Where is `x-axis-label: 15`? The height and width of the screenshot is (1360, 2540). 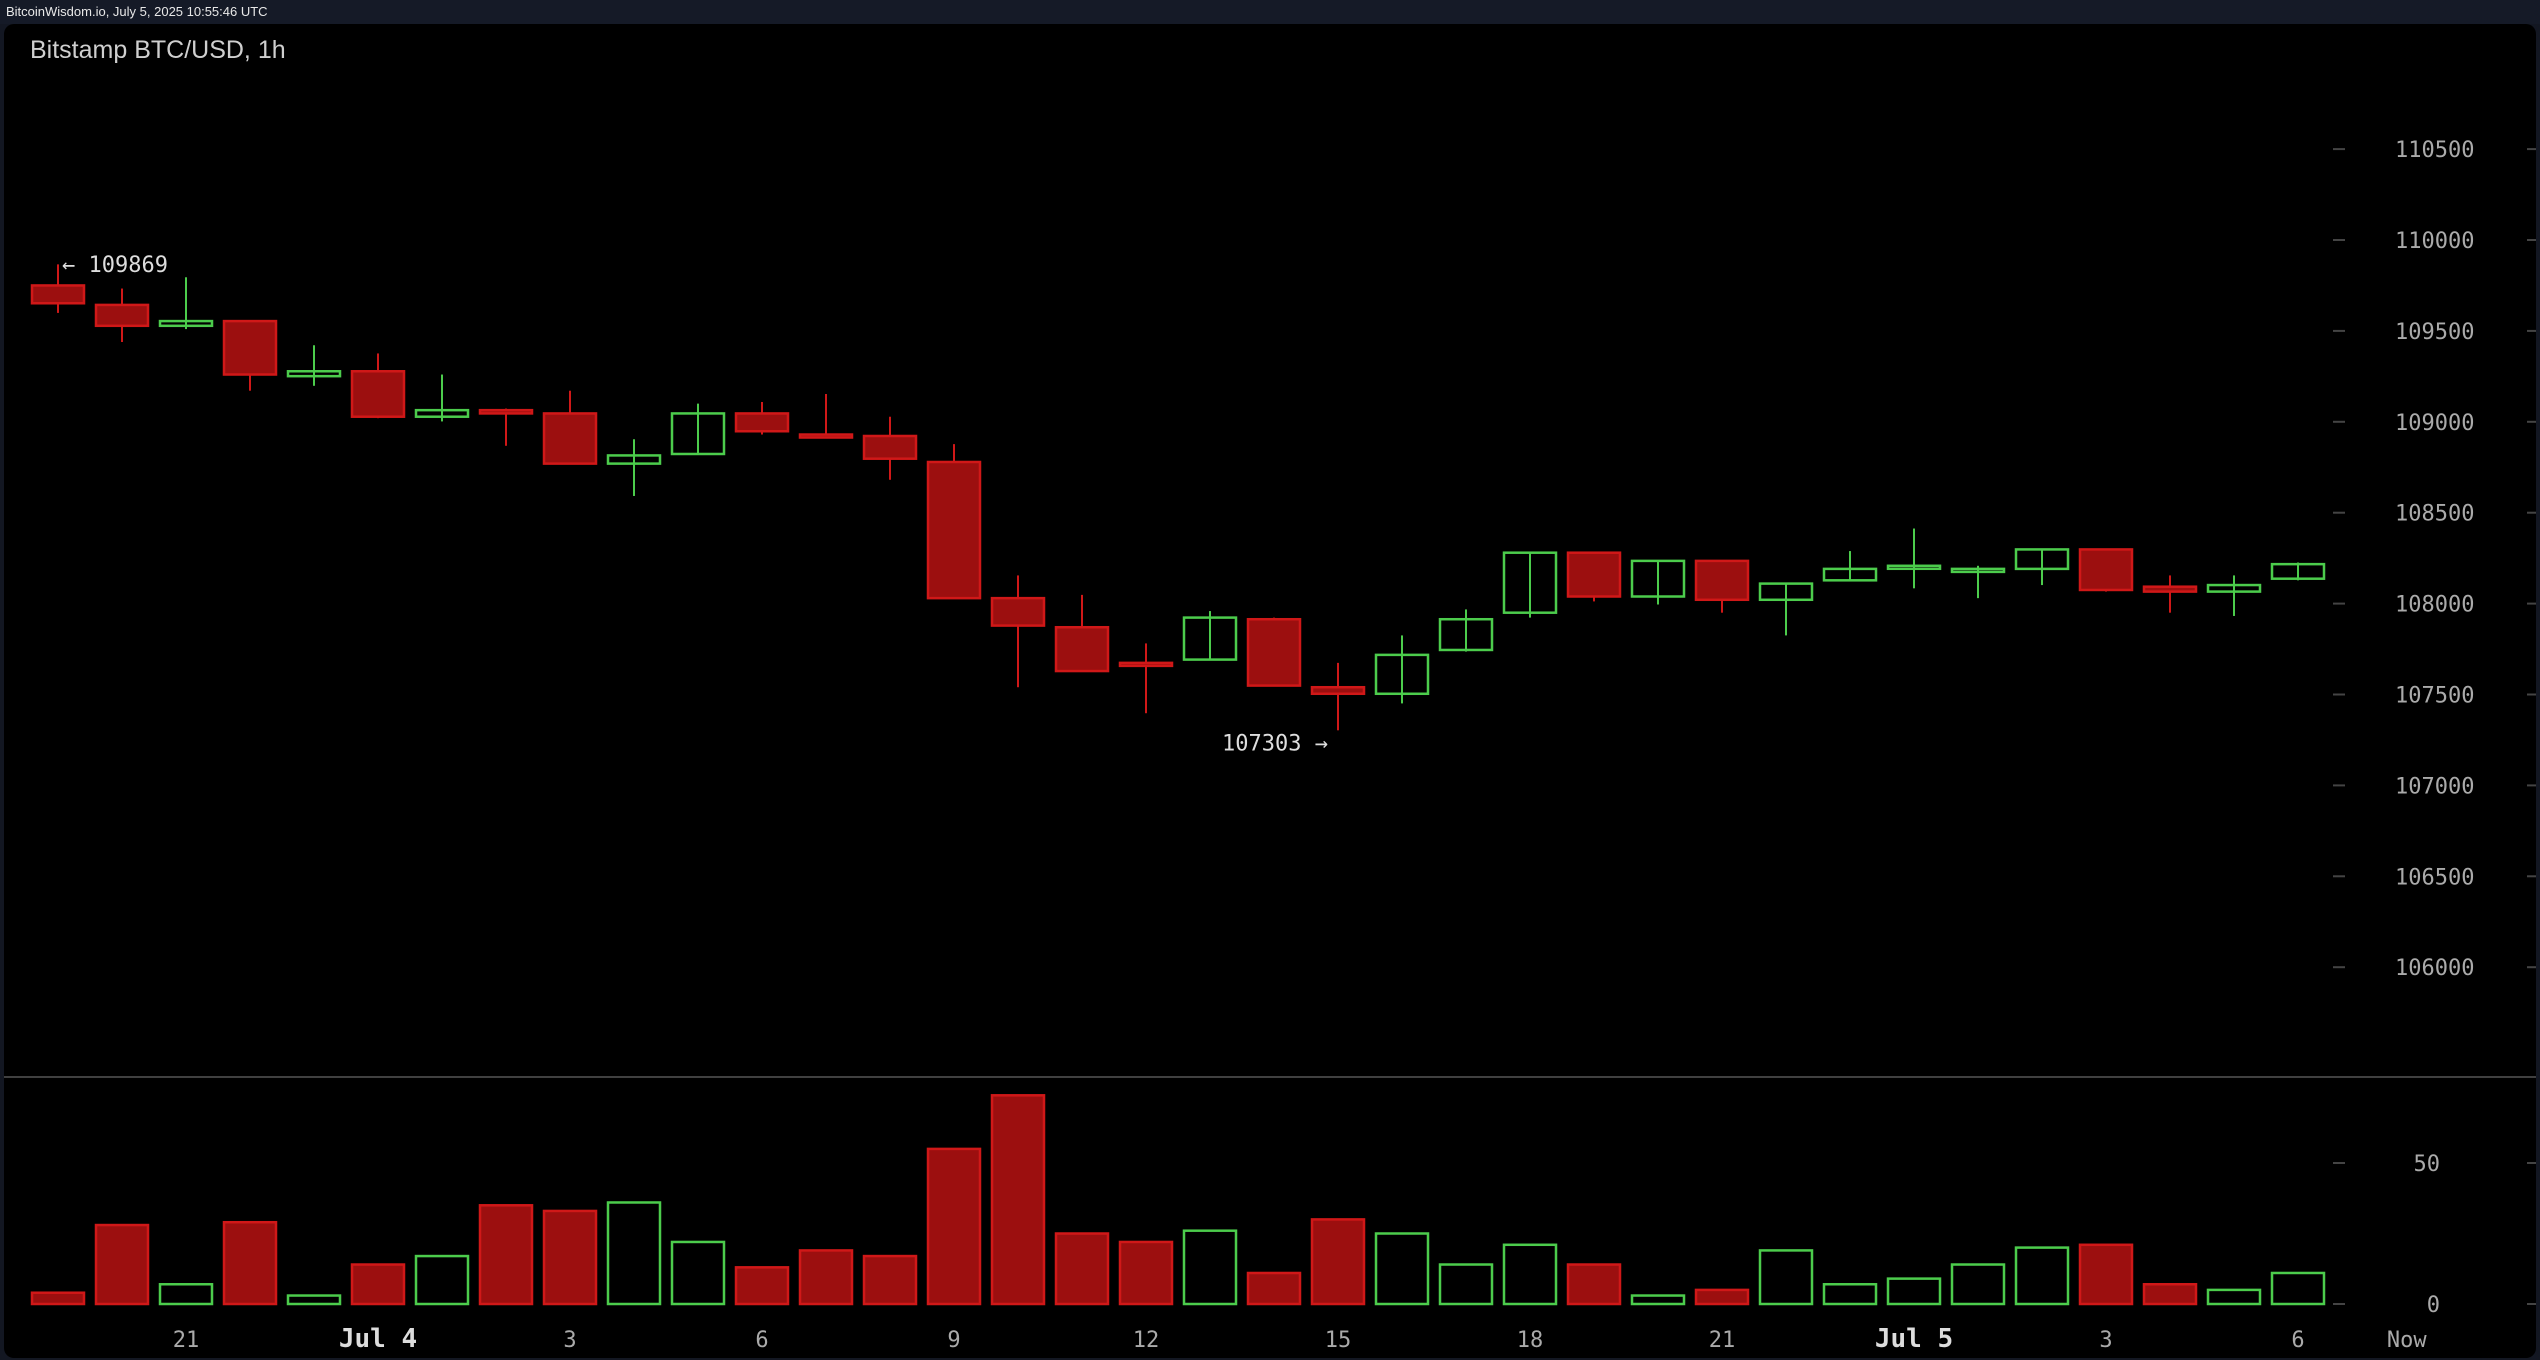 x-axis-label: 15 is located at coordinates (1338, 1340).